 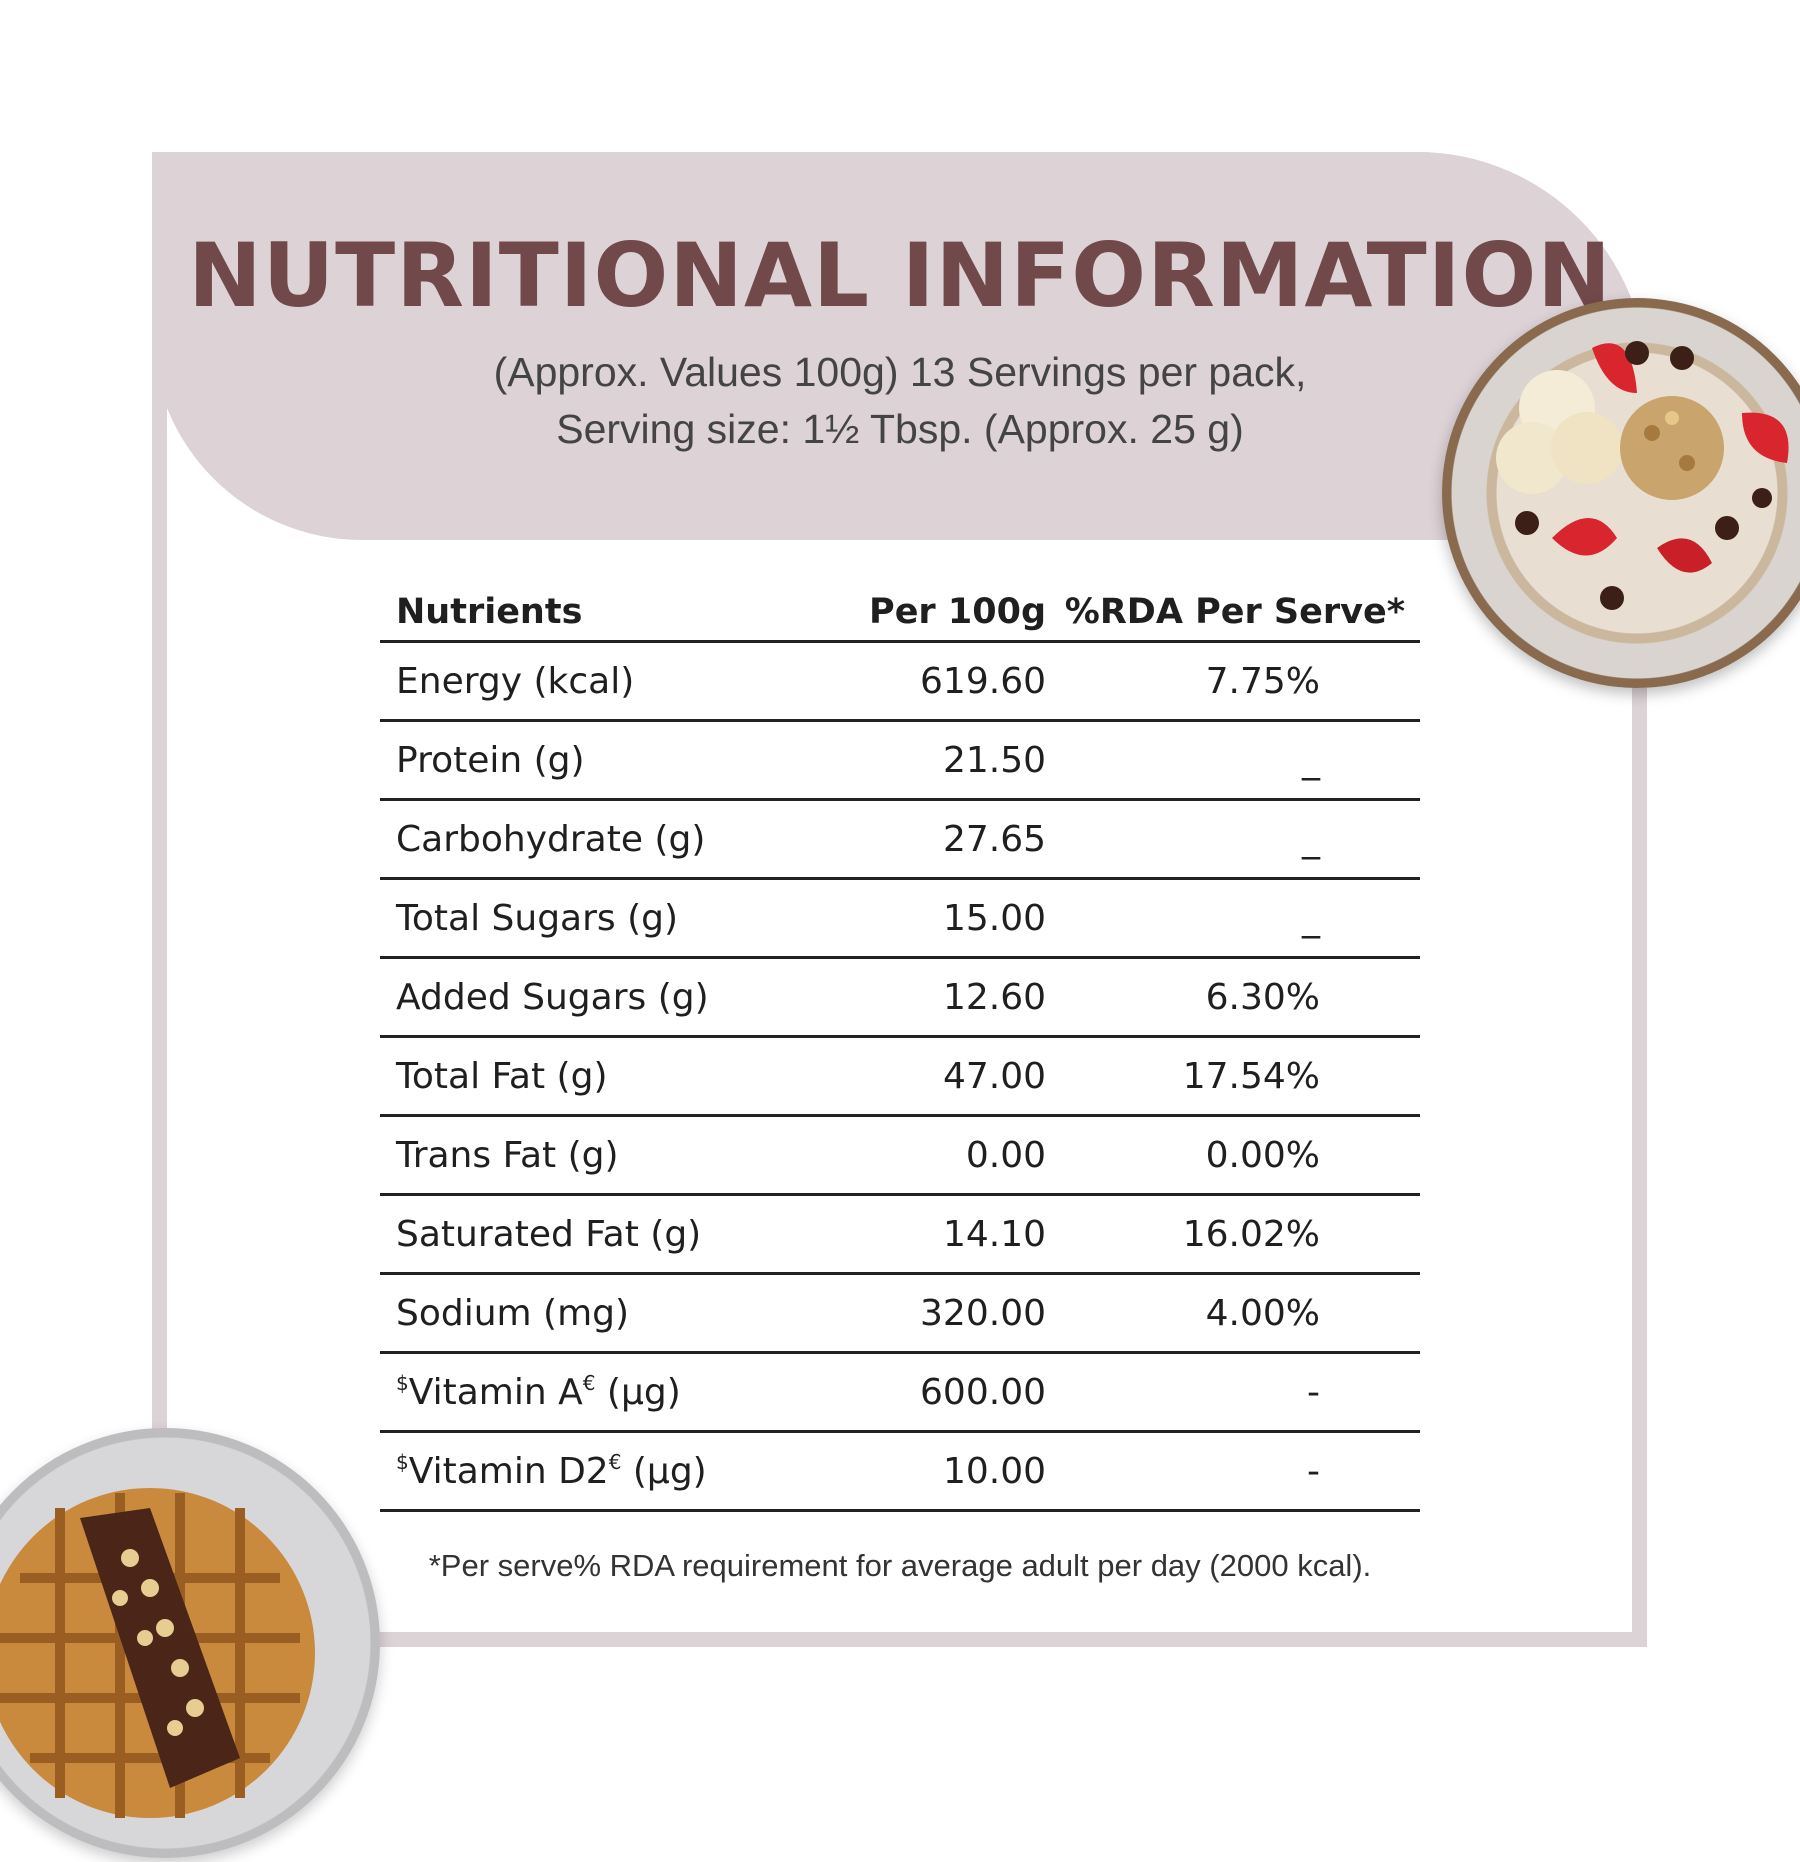 What do you see at coordinates (994, 918) in the screenshot?
I see `per-100g-value: 15.00` at bounding box center [994, 918].